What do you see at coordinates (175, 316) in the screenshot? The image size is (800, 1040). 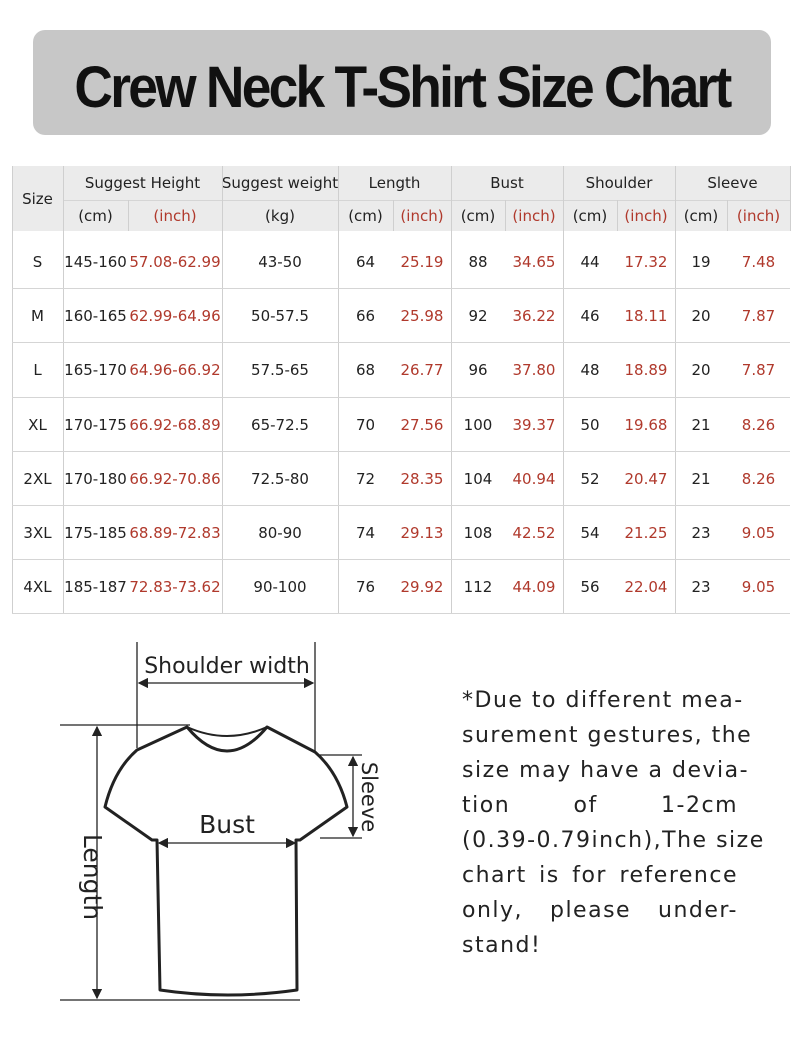 I see `table-cell: 62.99-64.96` at bounding box center [175, 316].